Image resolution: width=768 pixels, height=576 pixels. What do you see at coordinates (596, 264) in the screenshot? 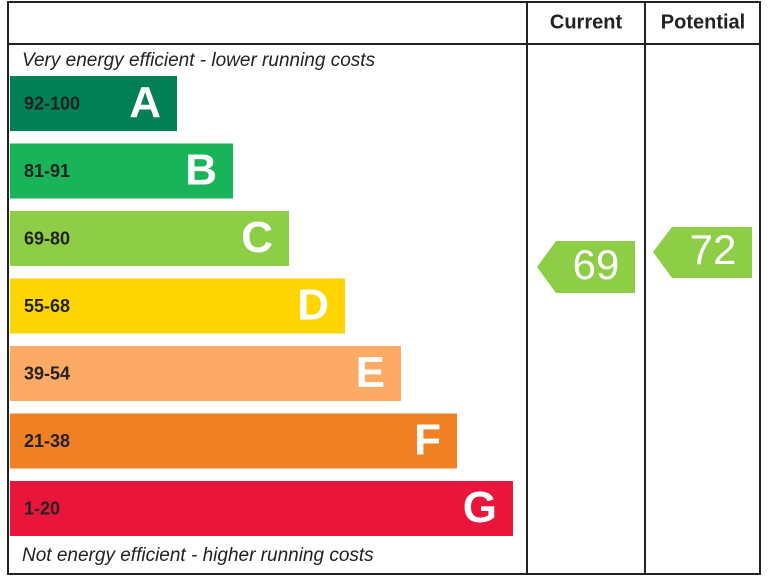
I see `current-score: 69` at bounding box center [596, 264].